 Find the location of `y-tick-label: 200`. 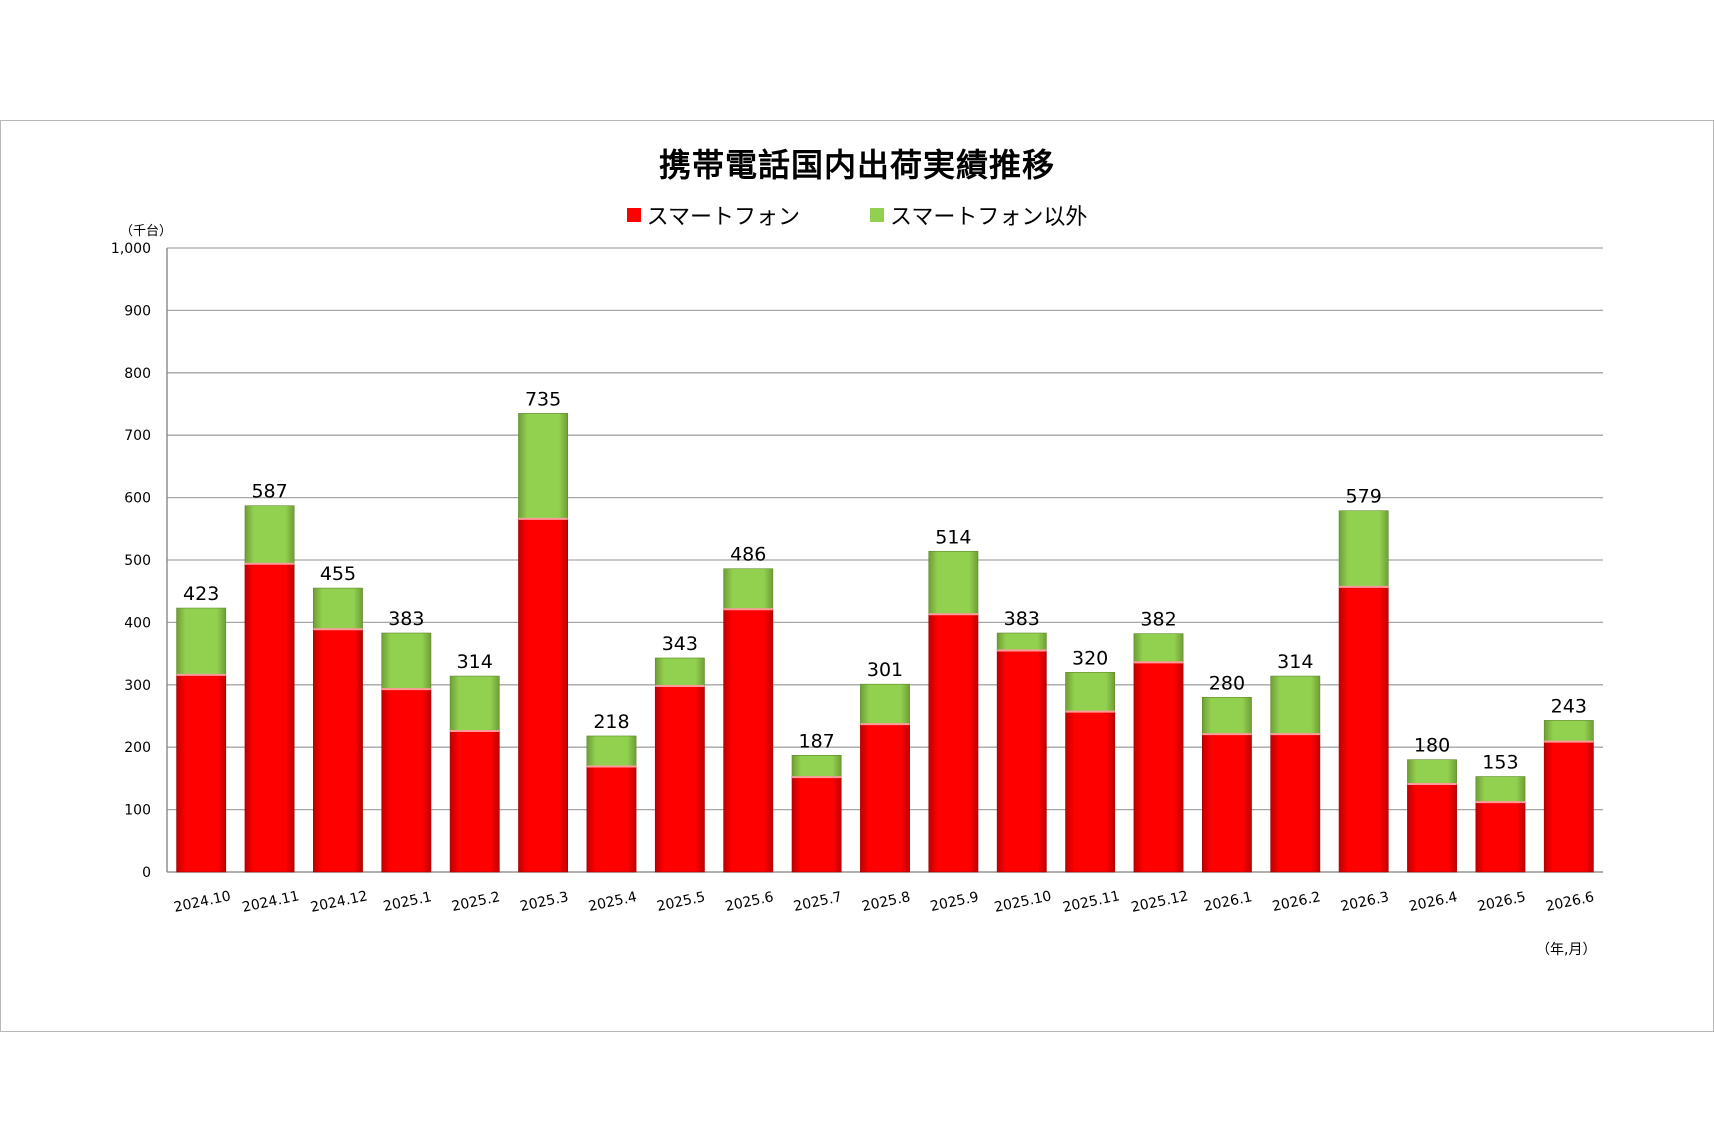

y-tick-label: 200 is located at coordinates (137, 748).